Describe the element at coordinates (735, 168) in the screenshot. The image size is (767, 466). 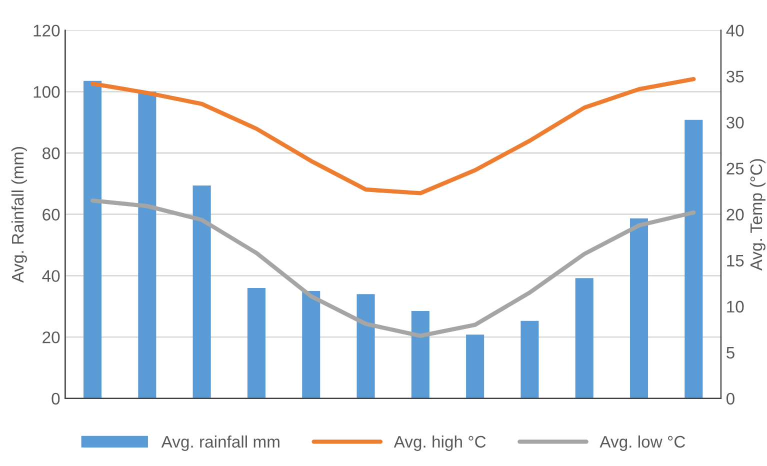
I see `y2-tick-label: 25` at that location.